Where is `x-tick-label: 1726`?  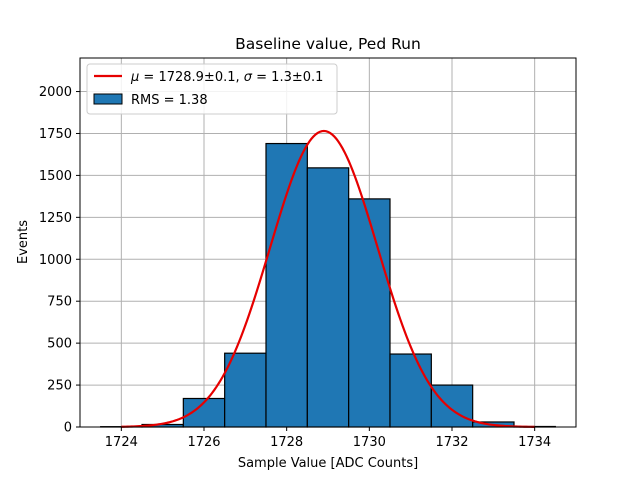
x-tick-label: 1726 is located at coordinates (203, 442).